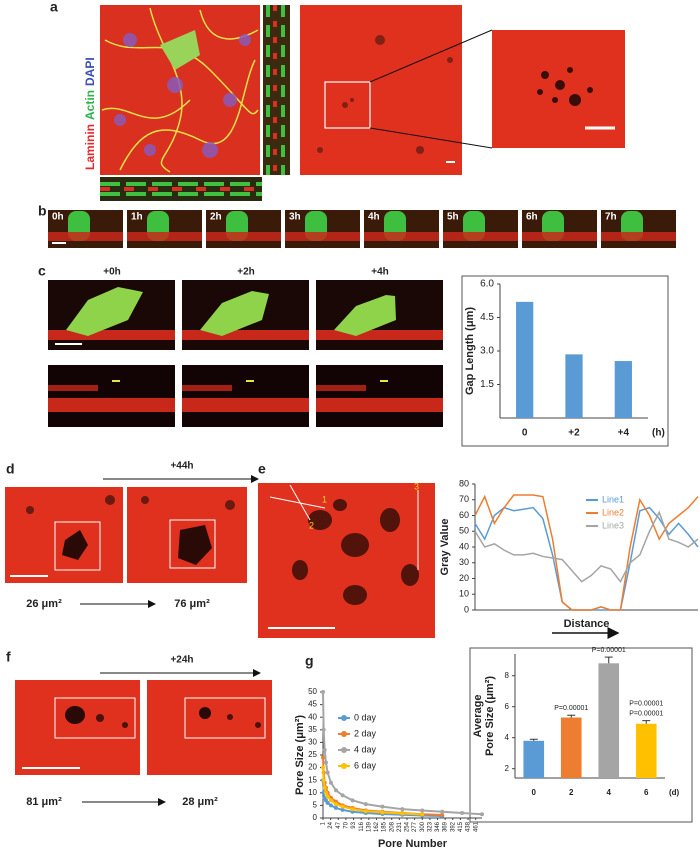 The width and height of the screenshot is (700, 850). Describe the element at coordinates (312, 691) in the screenshot. I see `y-tick-label: 50` at that location.